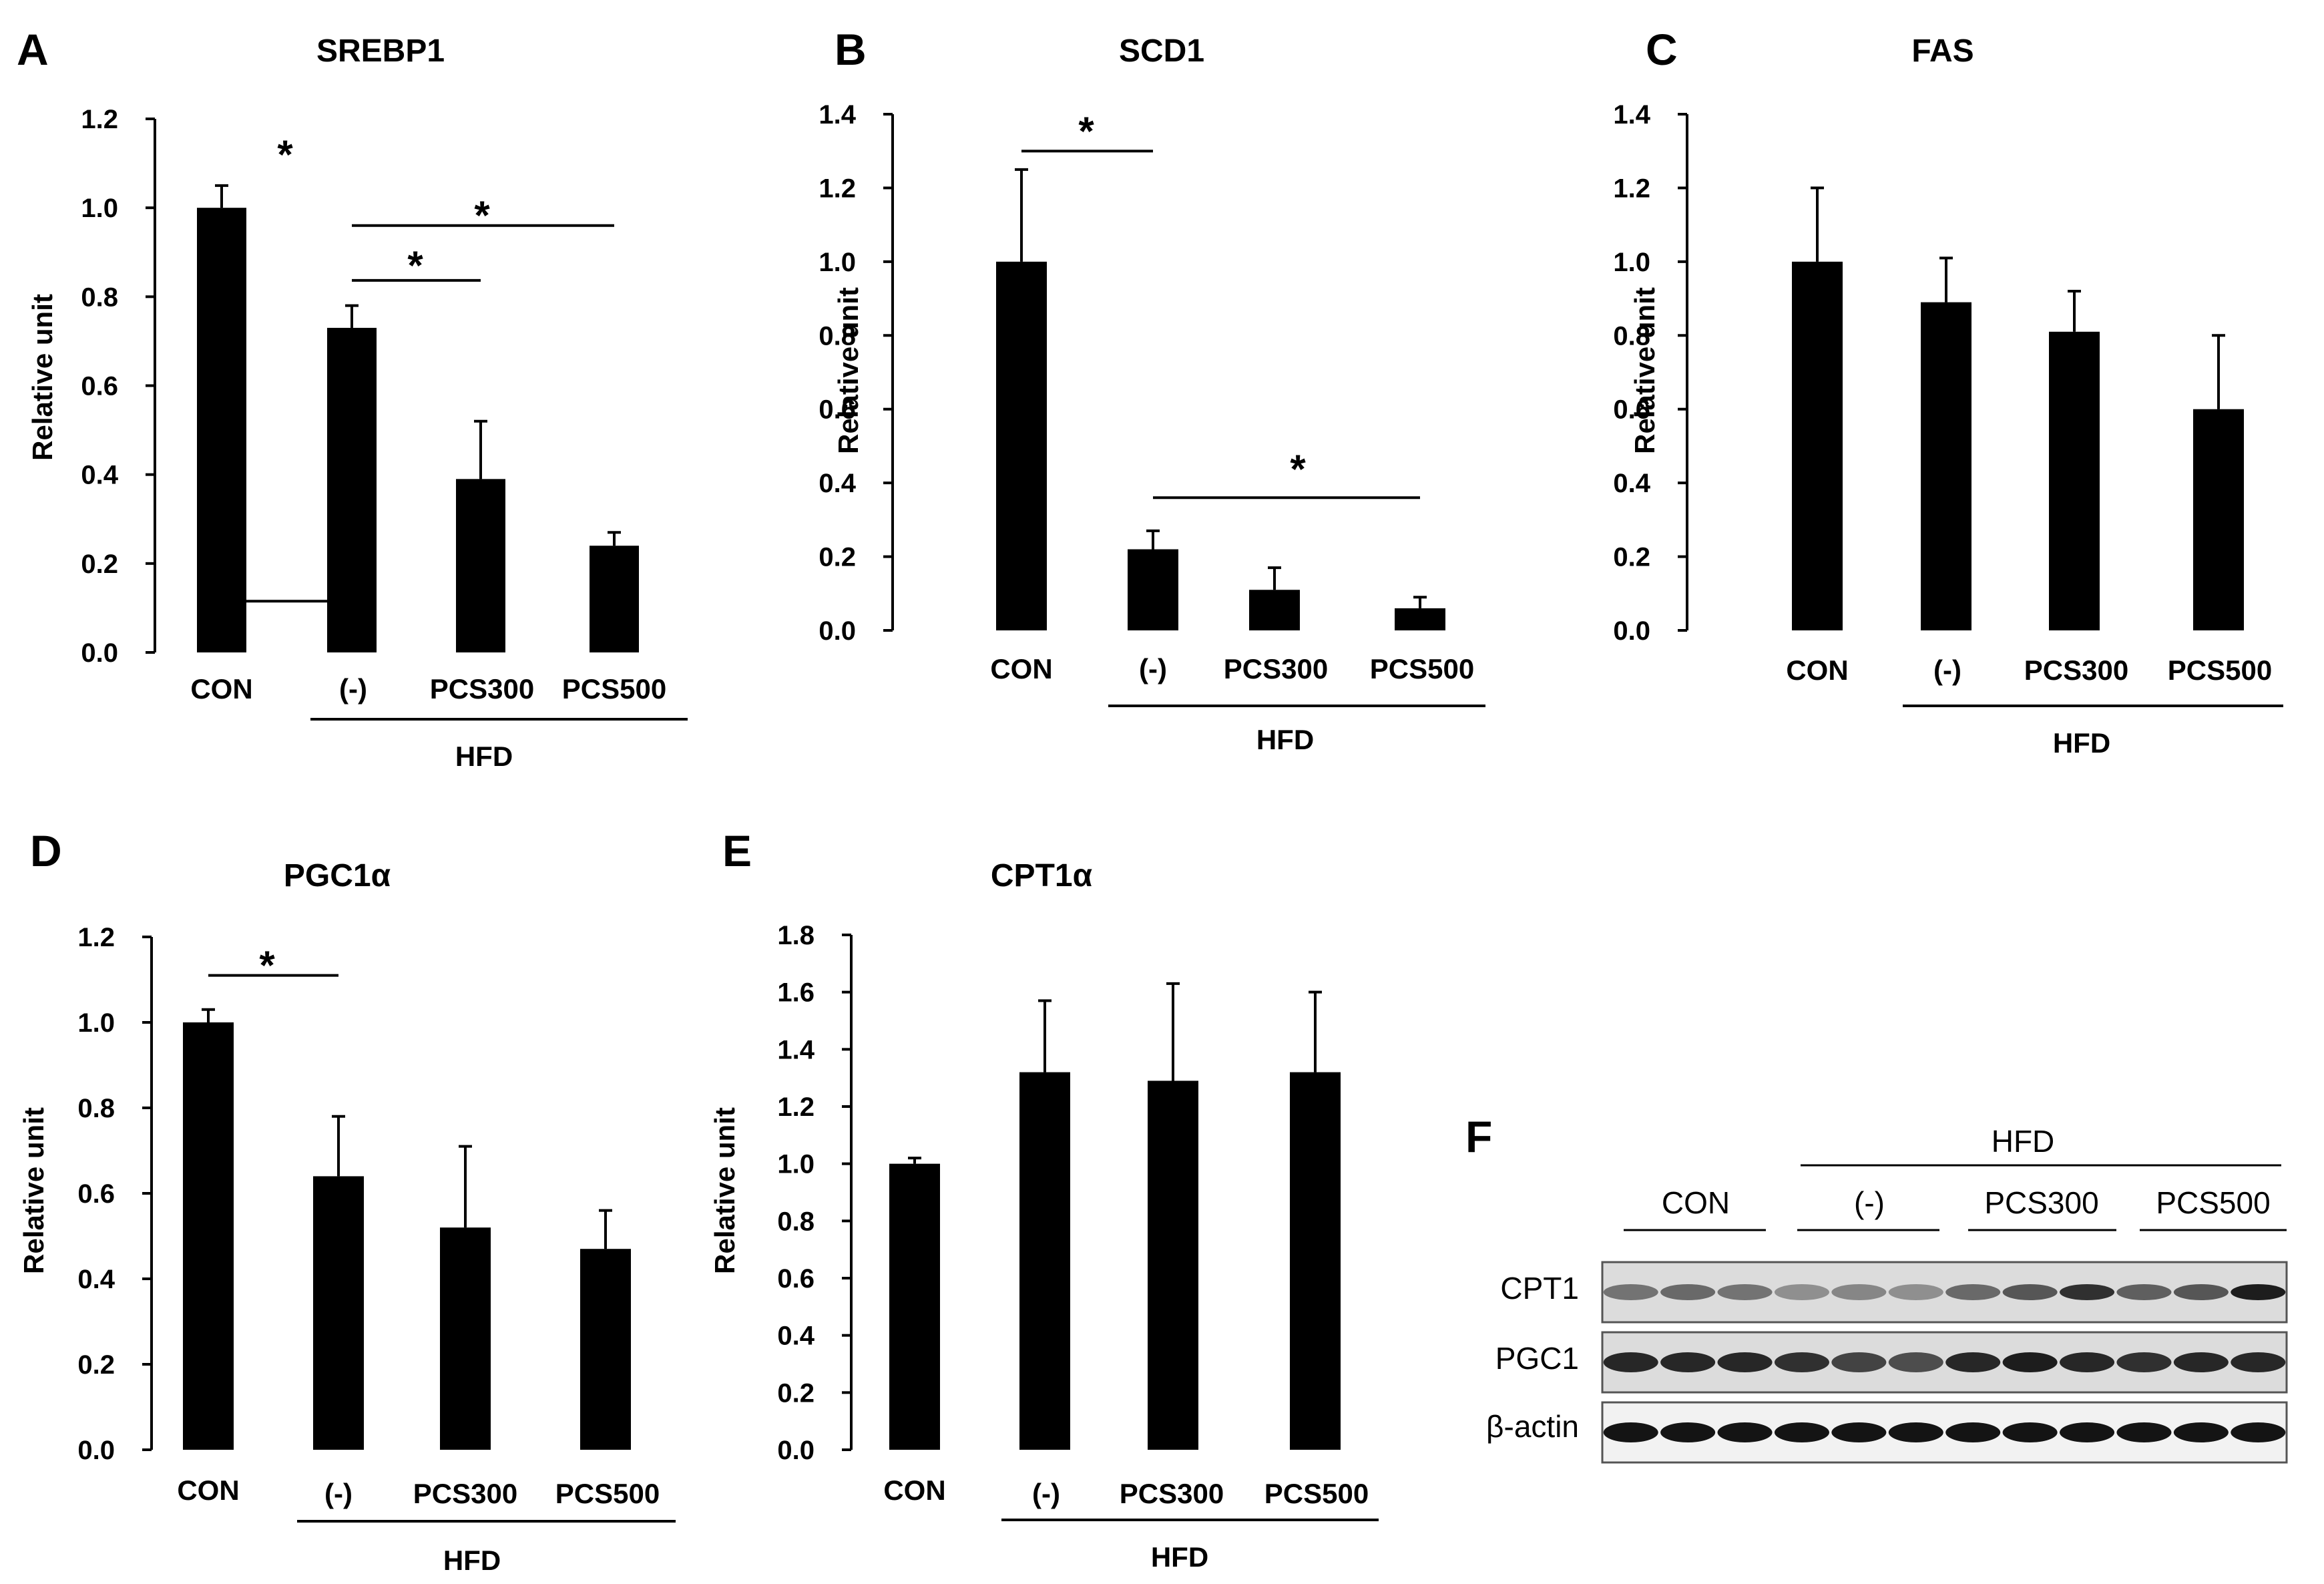  What do you see at coordinates (380, 51) in the screenshot?
I see `chart-title: SREBP1` at bounding box center [380, 51].